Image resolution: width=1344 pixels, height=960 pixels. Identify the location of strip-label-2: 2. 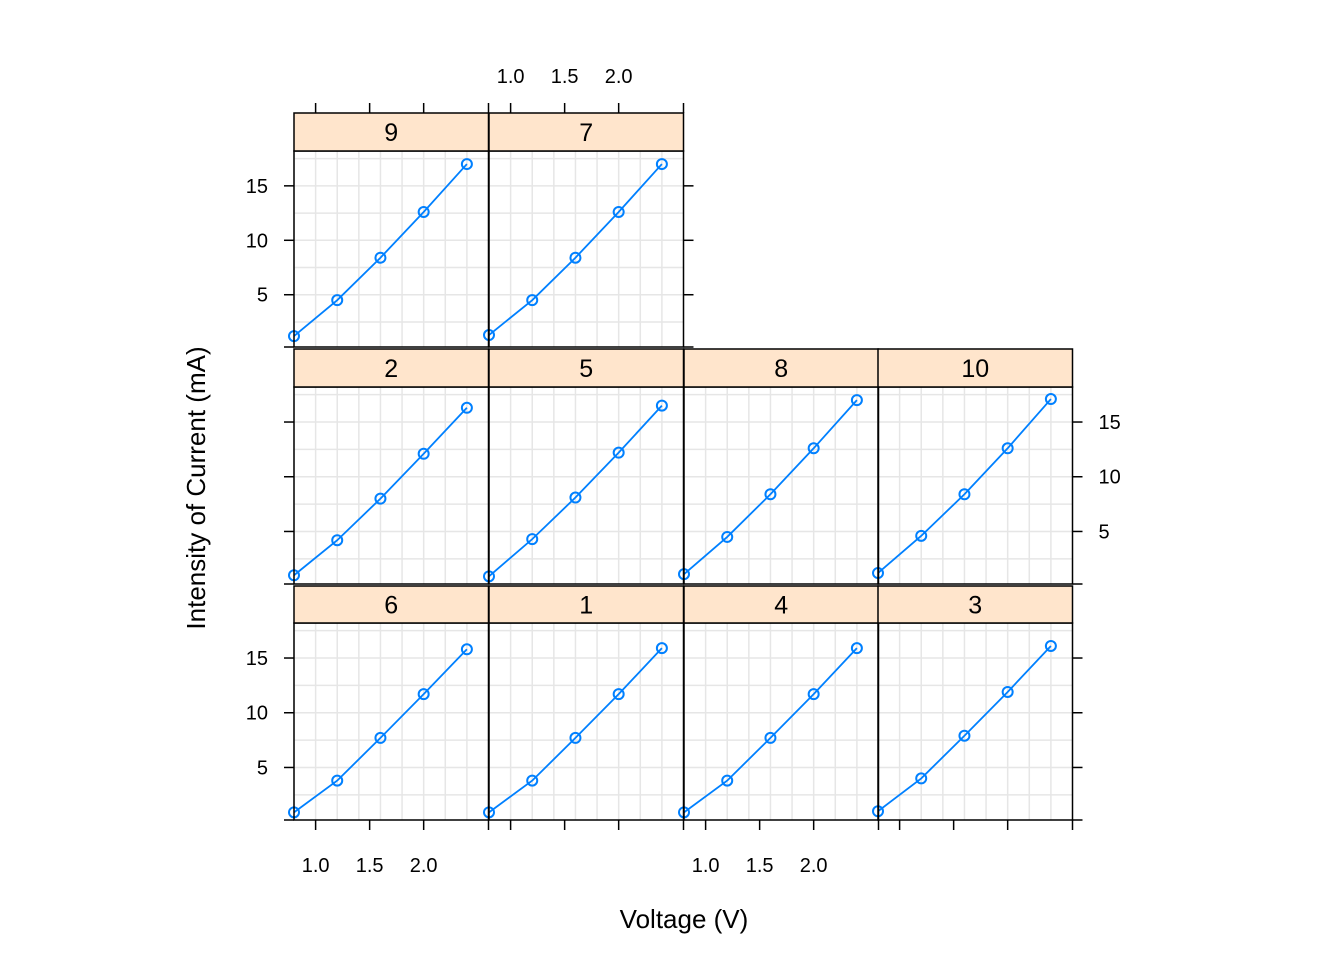
(391, 369).